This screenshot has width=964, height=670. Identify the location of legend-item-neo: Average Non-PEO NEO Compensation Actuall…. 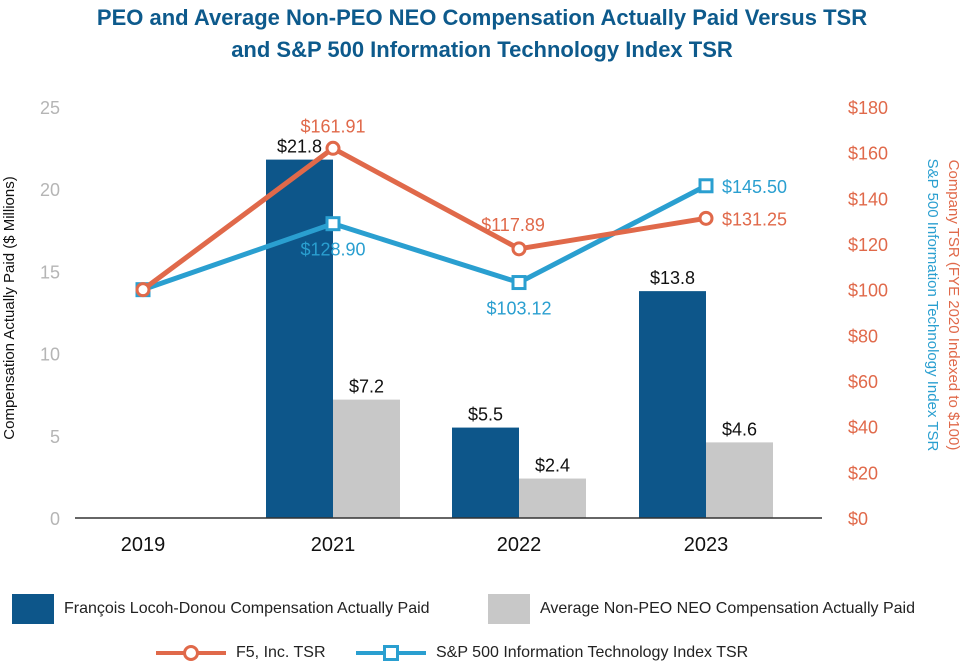
(701, 609).